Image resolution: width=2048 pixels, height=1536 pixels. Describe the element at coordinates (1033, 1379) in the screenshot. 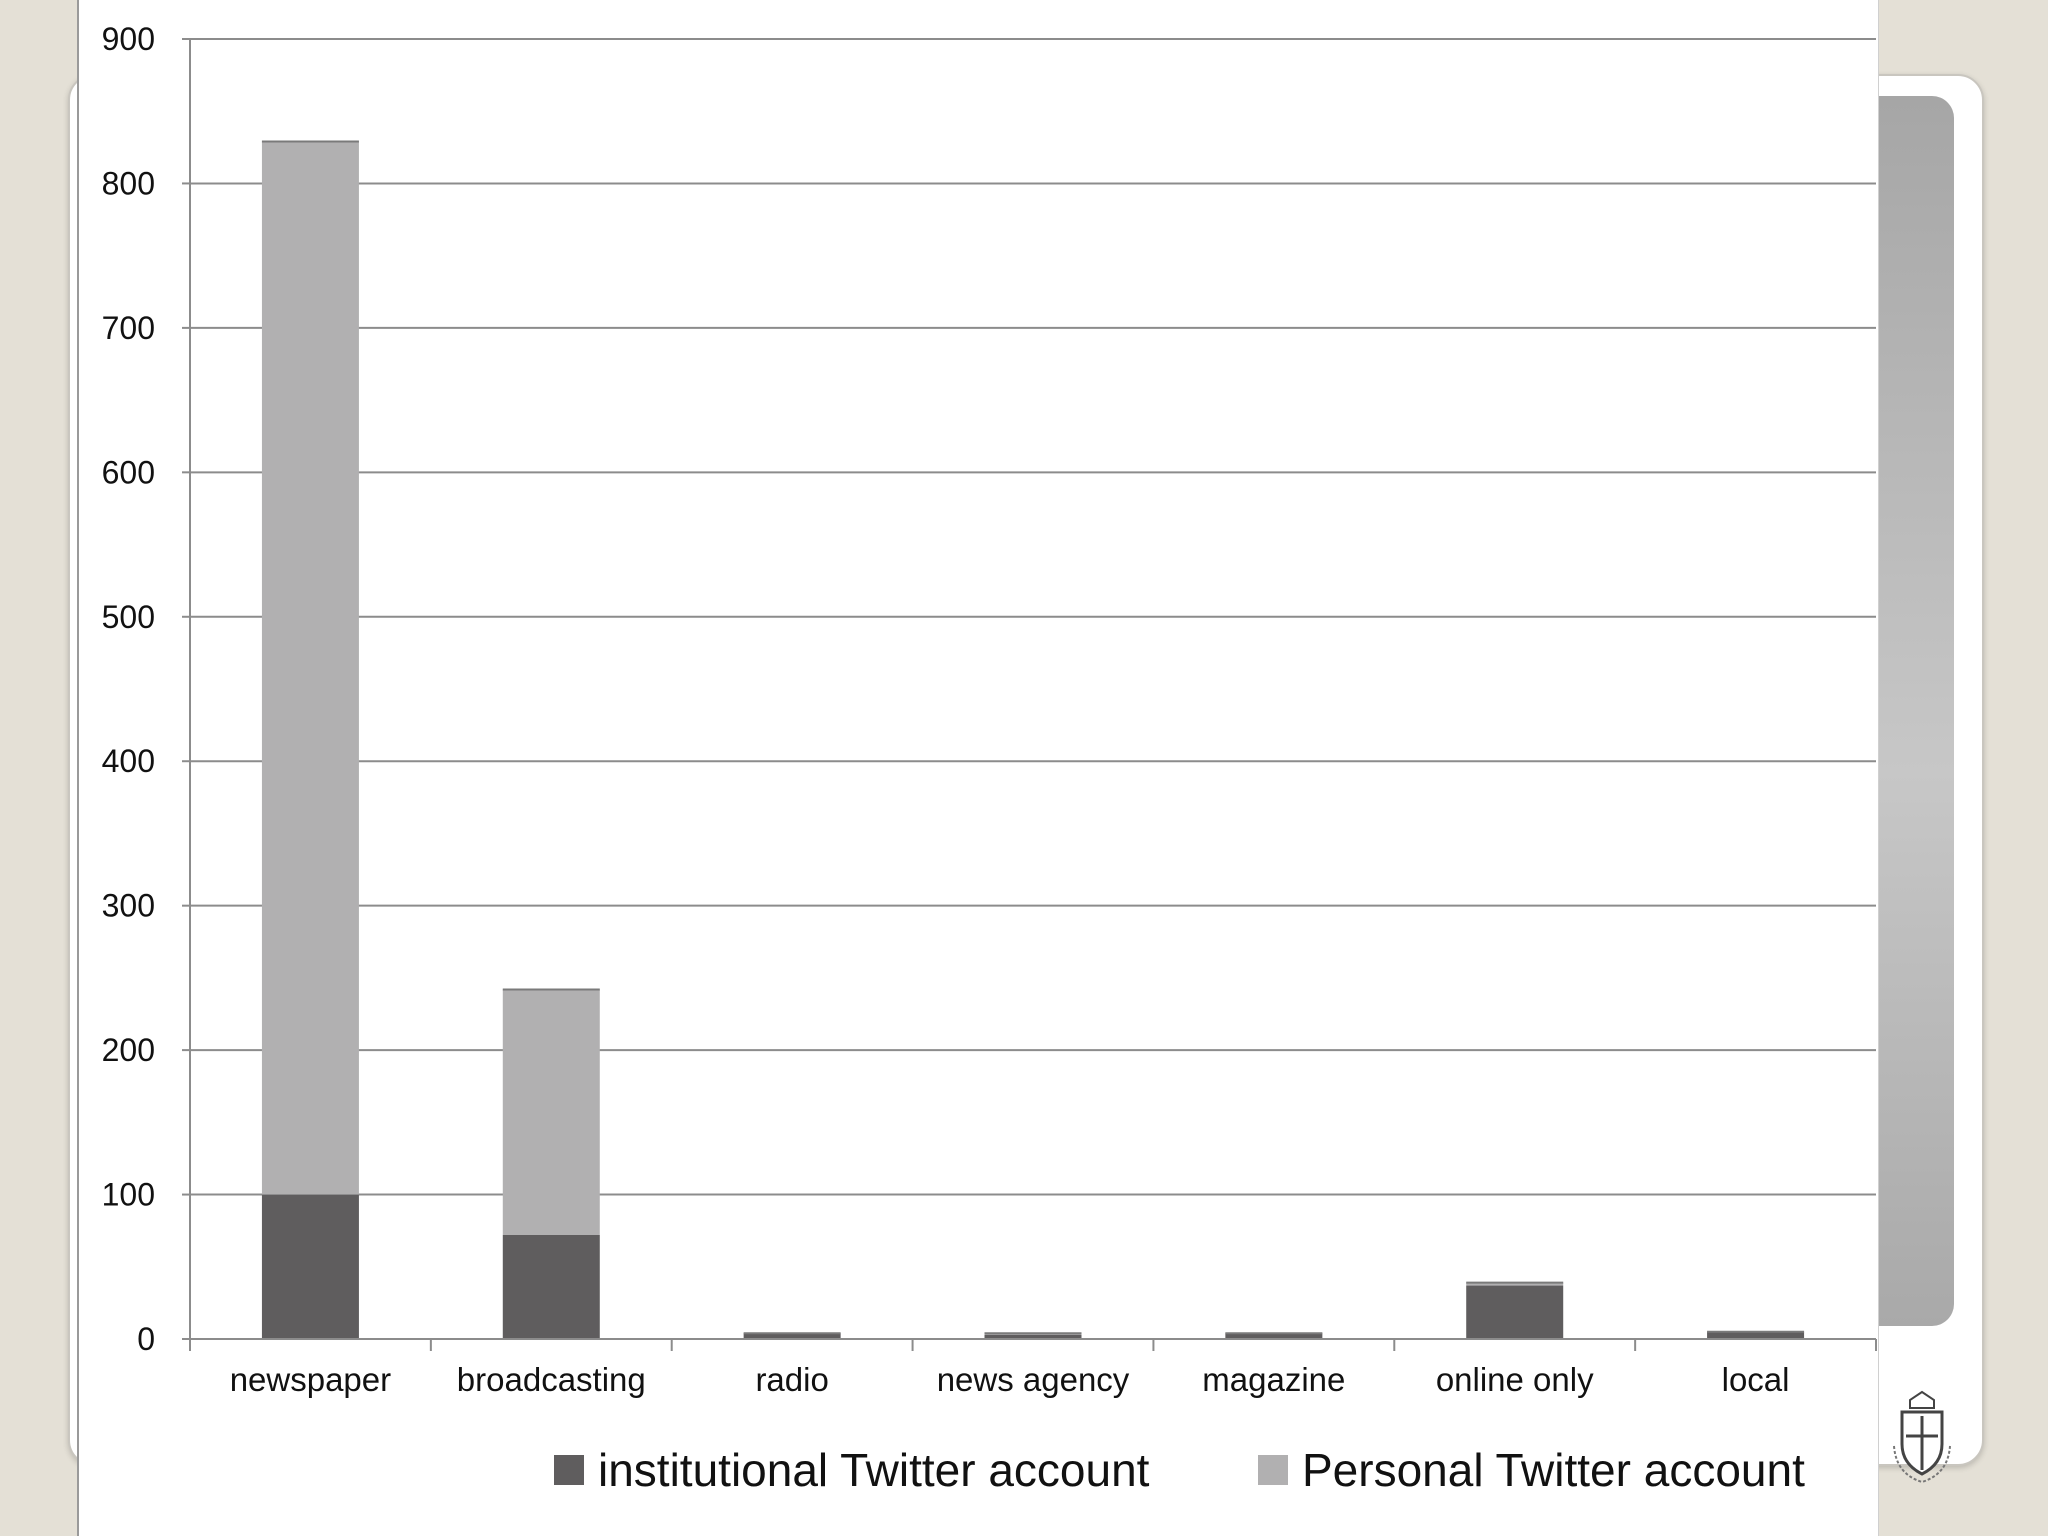

I see `x-tick-label: news agency` at that location.